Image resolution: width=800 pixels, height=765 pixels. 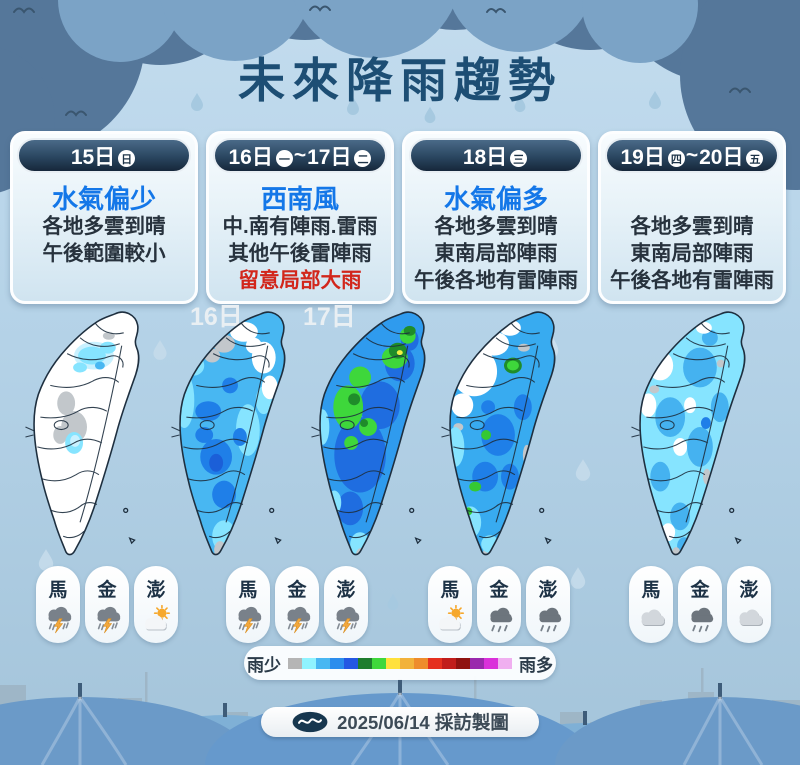 I want to click on island-weather-group-4: 馬 金 澎, so click(x=700, y=604).